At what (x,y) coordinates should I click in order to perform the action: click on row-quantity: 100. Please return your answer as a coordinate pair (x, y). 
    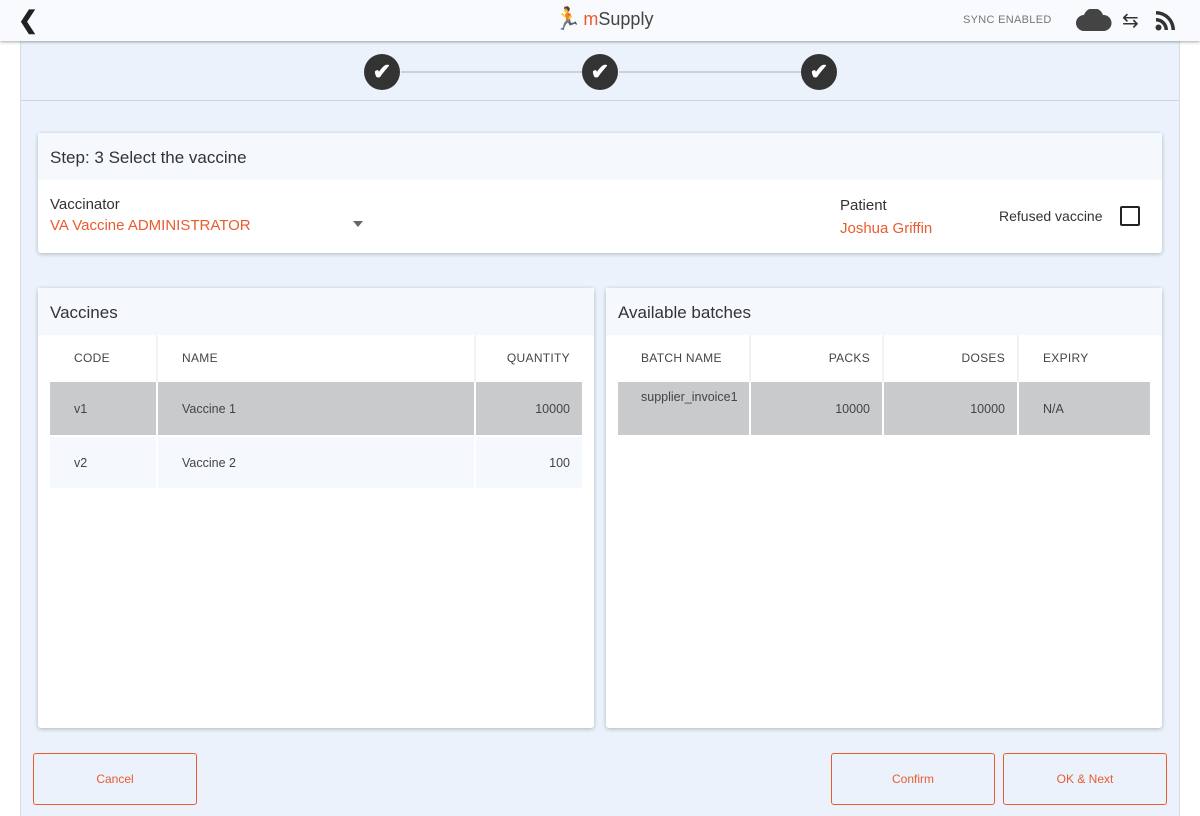
    Looking at the image, I should click on (559, 462).